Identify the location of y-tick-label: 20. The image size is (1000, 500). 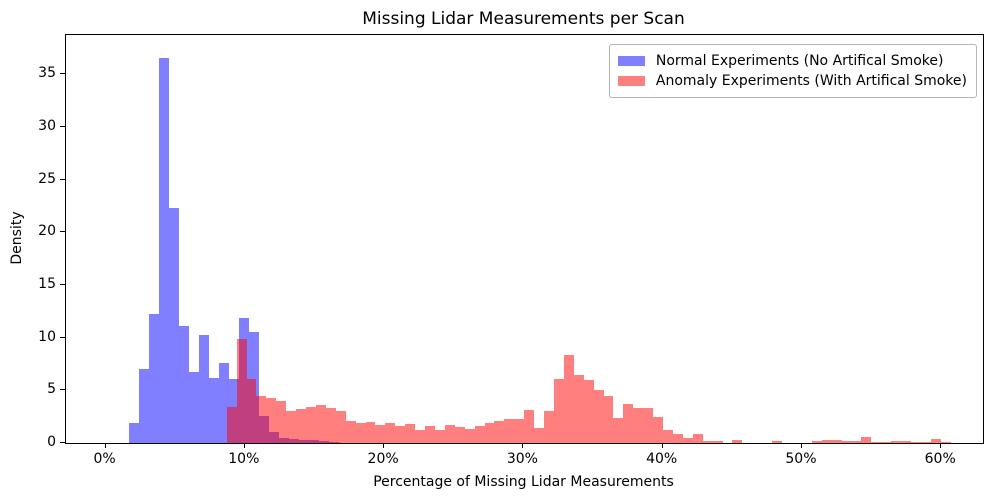
(47, 231).